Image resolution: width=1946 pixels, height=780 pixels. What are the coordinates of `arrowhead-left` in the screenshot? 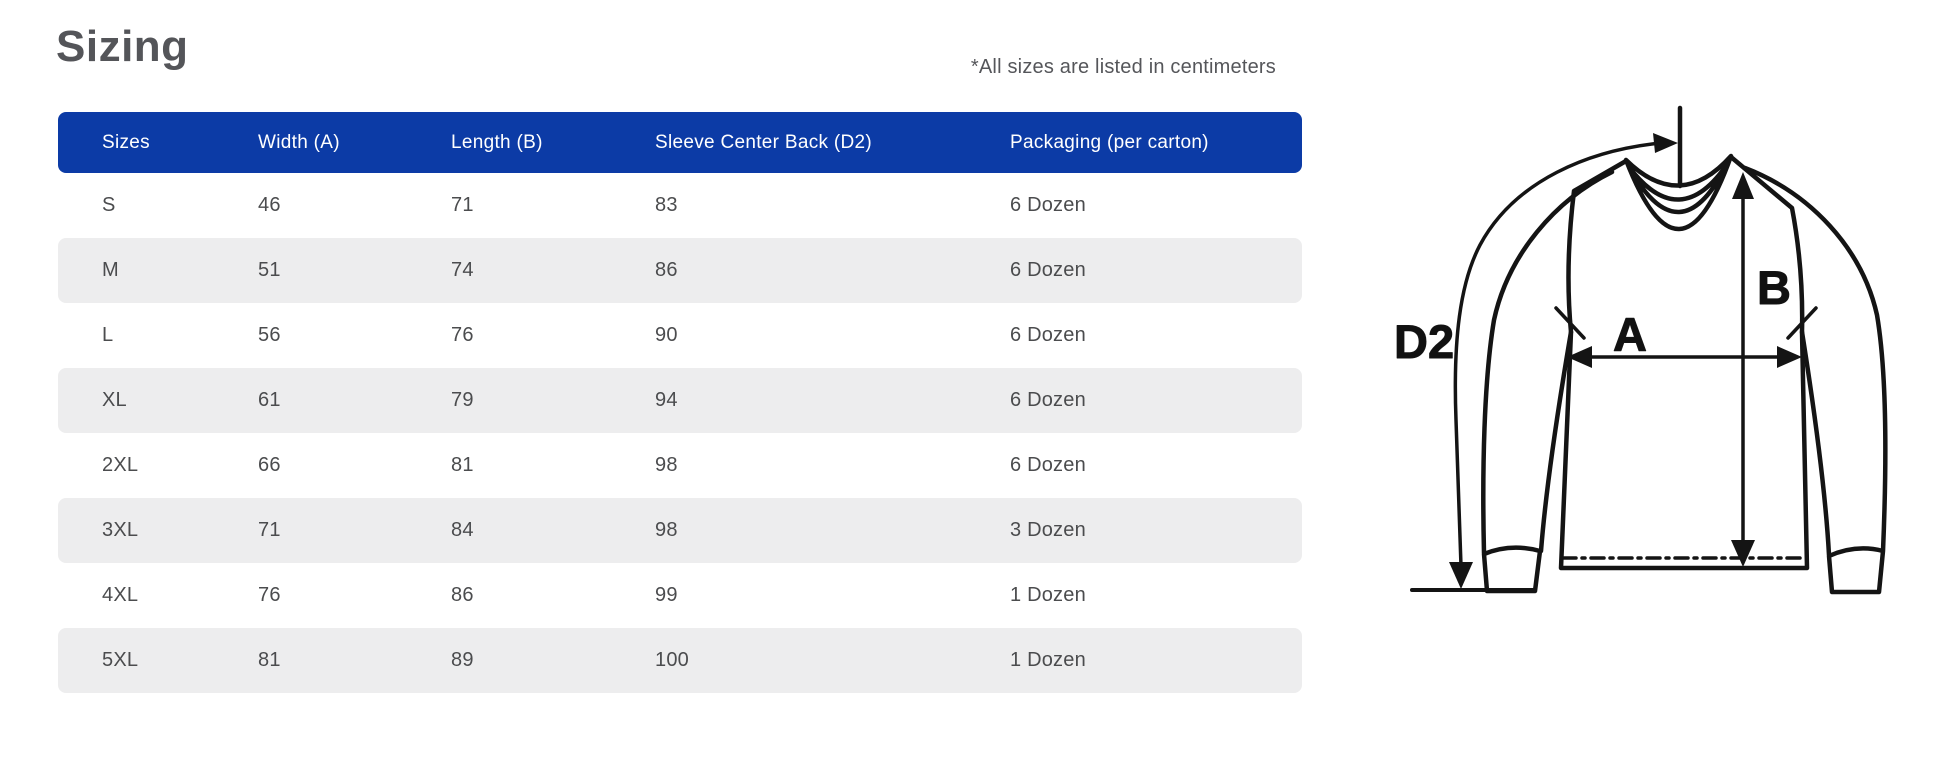 It's located at (1579, 357).